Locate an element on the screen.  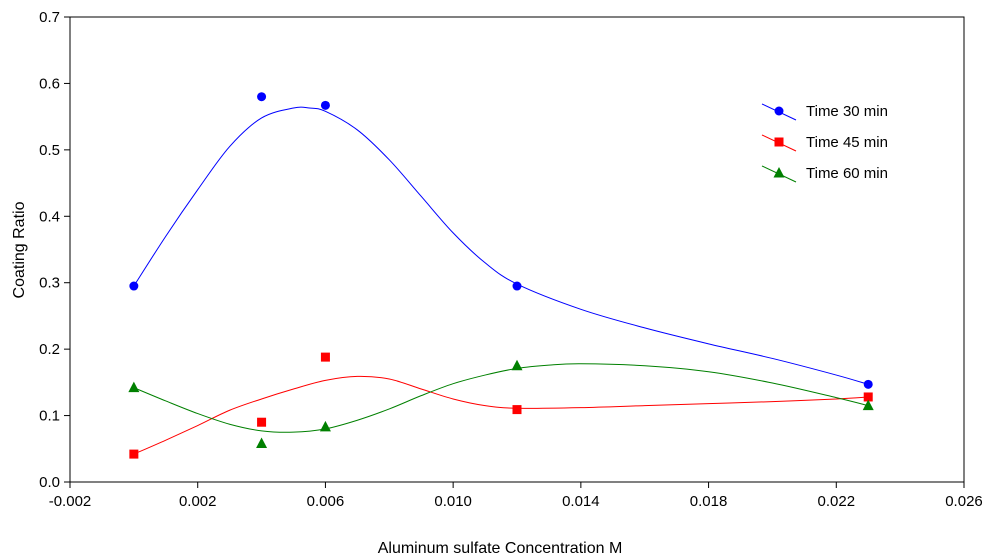
y-axis-ticks: 0.0 0.1 0.2 0.3 0.4 0.5 0.6 0.7 is located at coordinates (54, 250).